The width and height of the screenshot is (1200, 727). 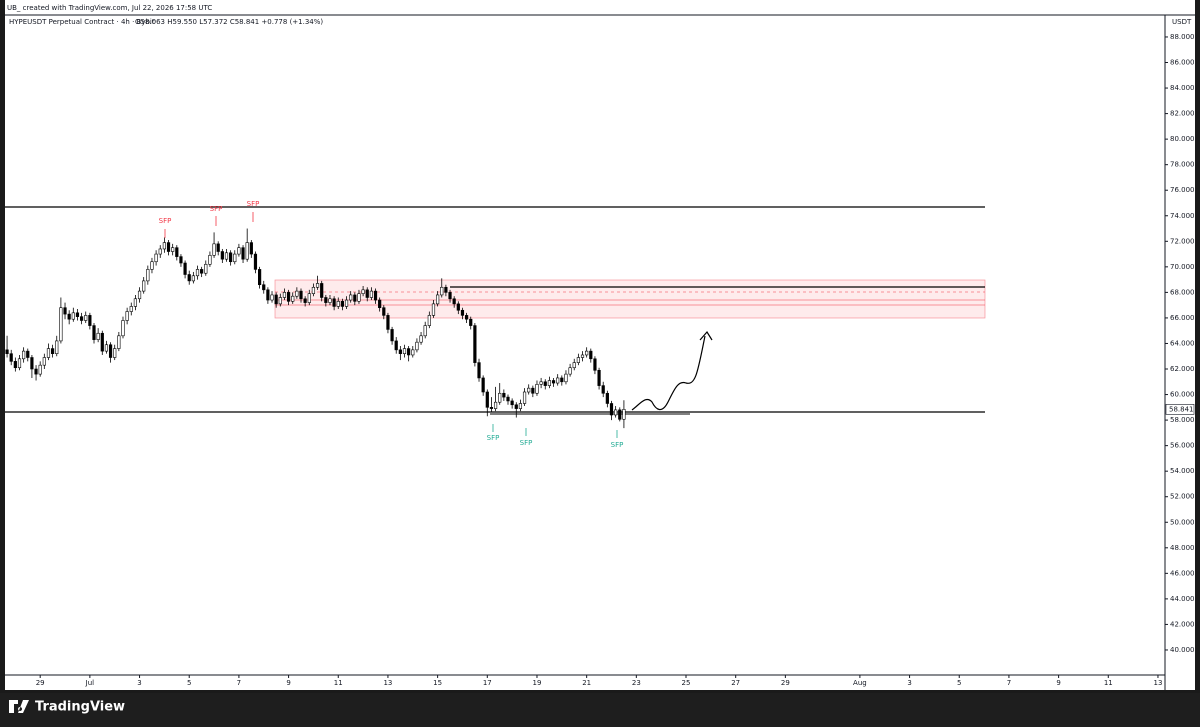 I want to click on x-tick-label: 17, so click(x=487, y=683).